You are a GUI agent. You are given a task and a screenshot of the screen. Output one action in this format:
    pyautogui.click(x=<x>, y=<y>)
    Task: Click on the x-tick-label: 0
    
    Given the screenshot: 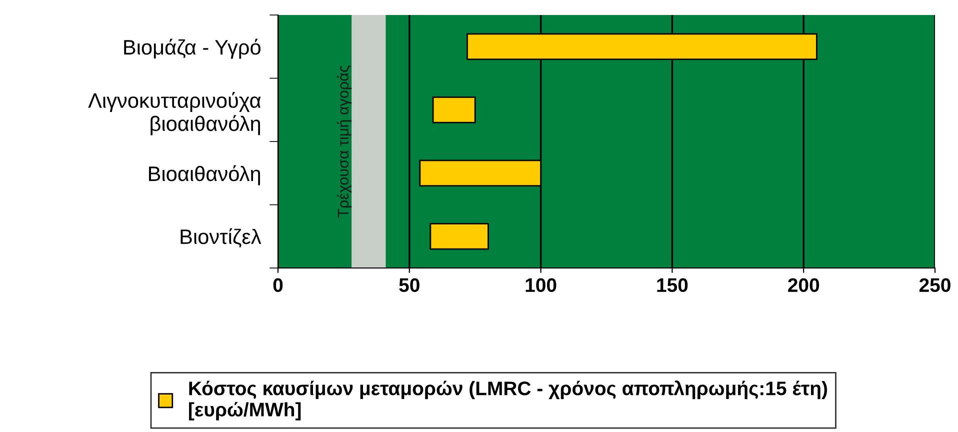 What is the action you would take?
    pyautogui.click(x=278, y=285)
    